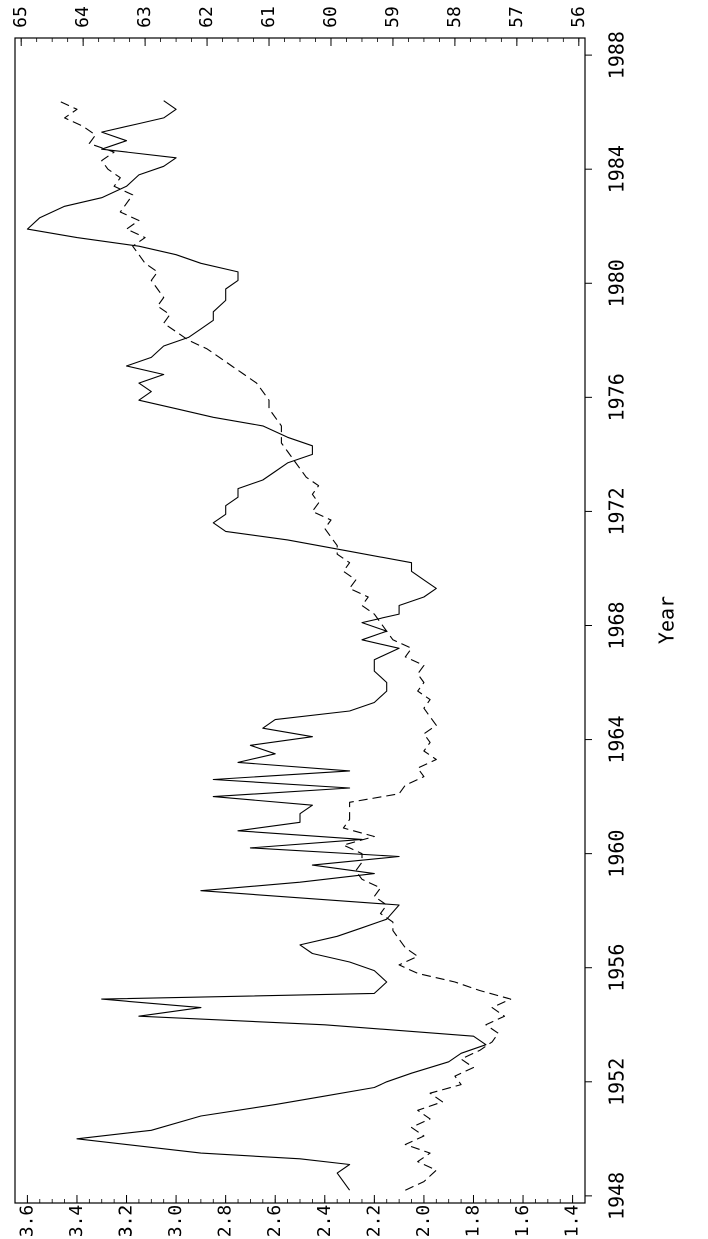  Describe the element at coordinates (274, 1221) in the screenshot. I see `left-axis-tick-label: 2.6` at that location.